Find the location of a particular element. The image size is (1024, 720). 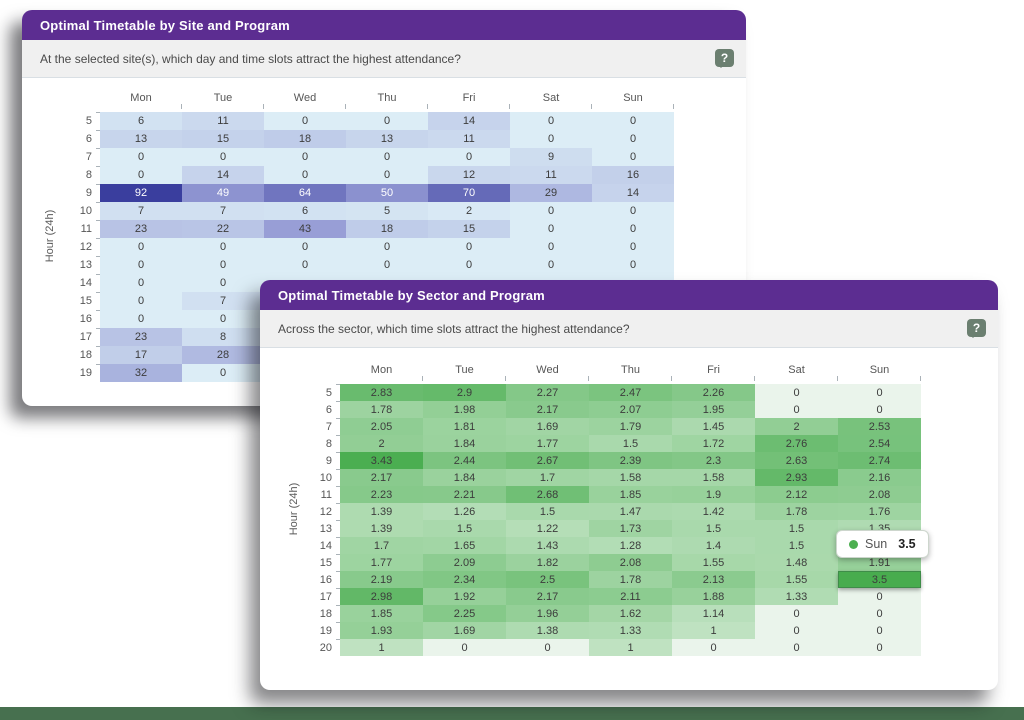

heatmap-cell: 2.09 is located at coordinates (464, 562).